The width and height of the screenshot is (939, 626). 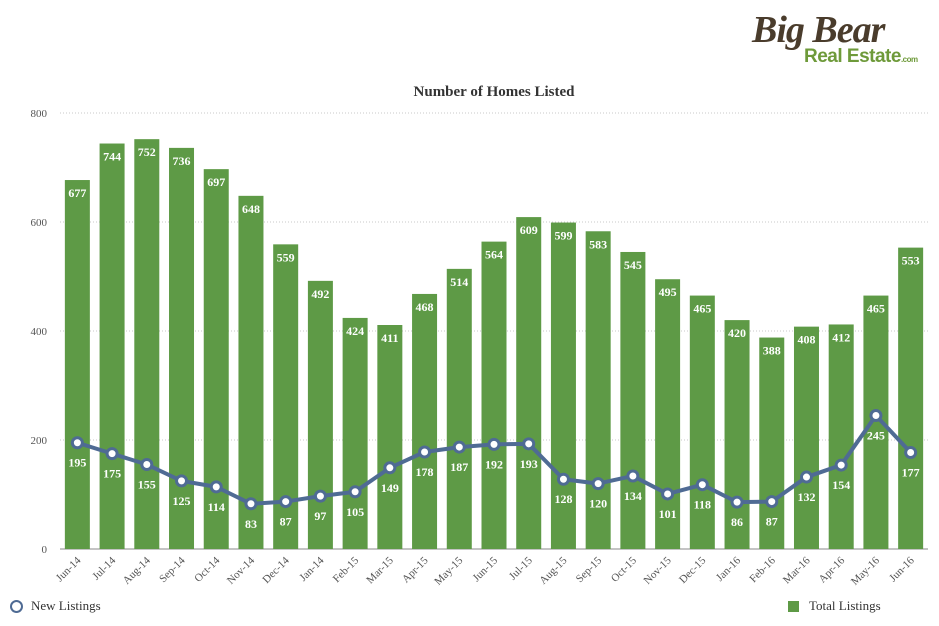 I want to click on x-tick-label: Feb-16, so click(x=762, y=569).